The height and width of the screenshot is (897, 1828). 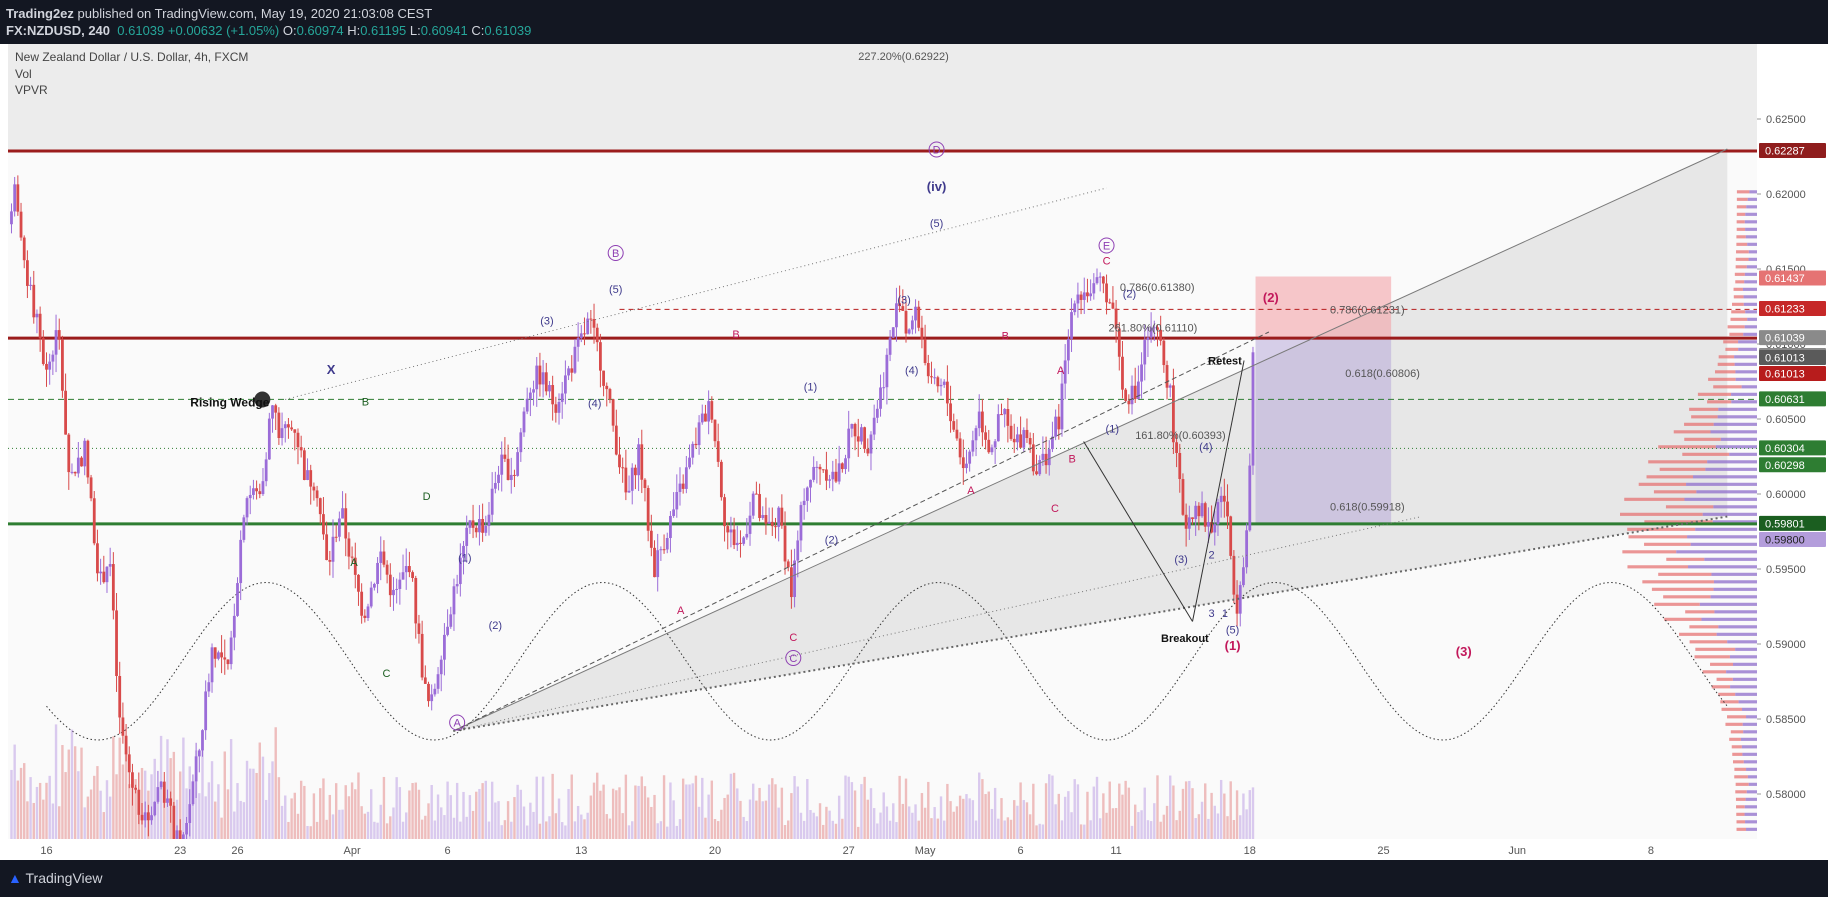 I want to click on wave-label: (5), so click(x=936, y=224).